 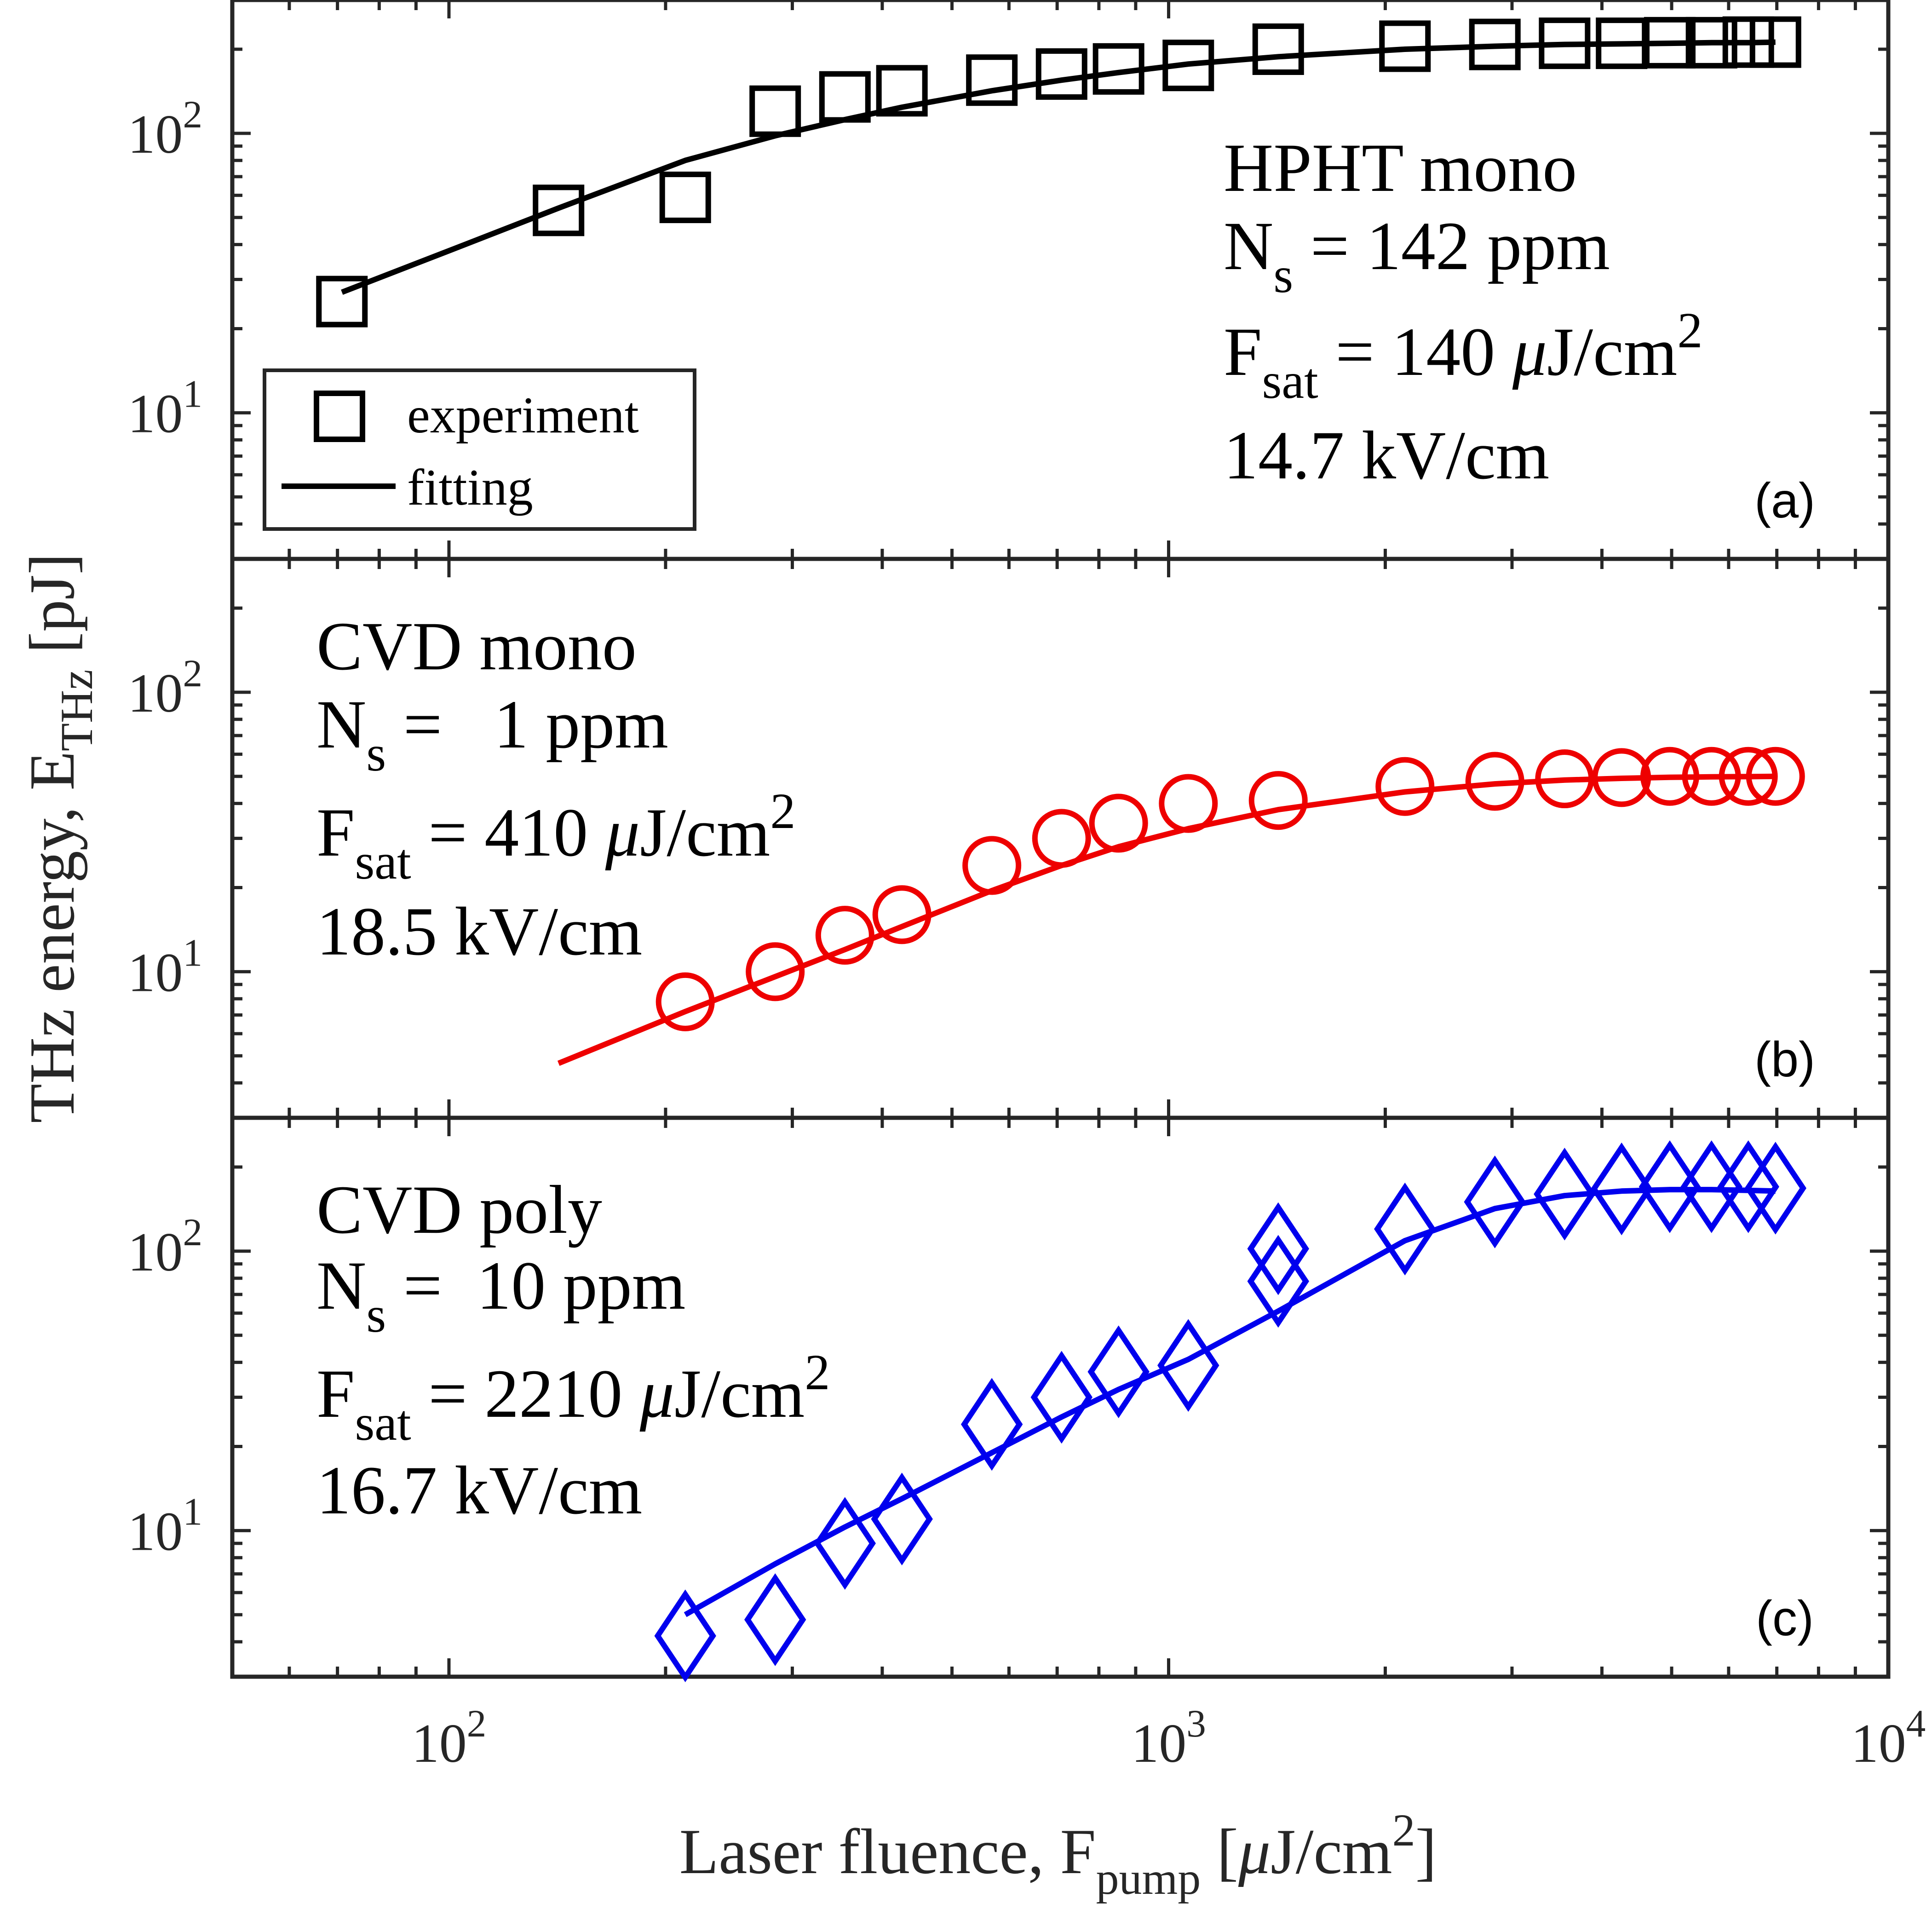 I want to click on y-axis-title: THz energy, ETHz [pJ], so click(x=59, y=838).